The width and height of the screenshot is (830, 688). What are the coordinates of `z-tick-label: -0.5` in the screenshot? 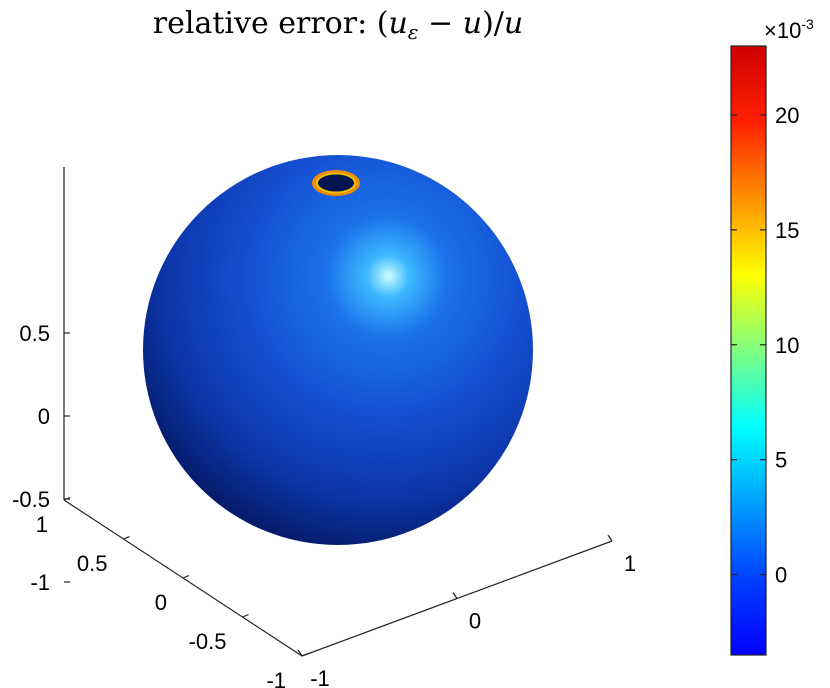 It's located at (31, 499).